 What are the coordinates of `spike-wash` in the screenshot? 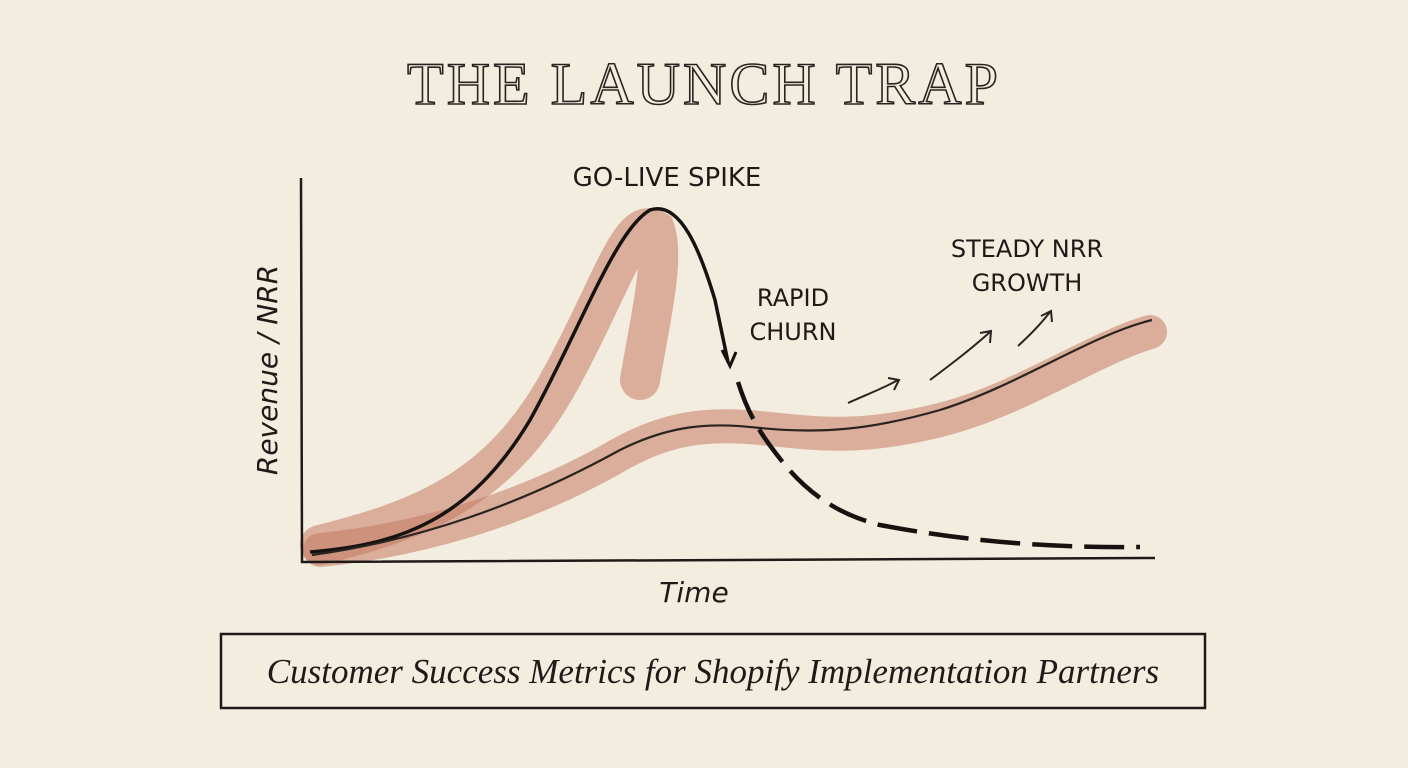 It's located at (489, 386).